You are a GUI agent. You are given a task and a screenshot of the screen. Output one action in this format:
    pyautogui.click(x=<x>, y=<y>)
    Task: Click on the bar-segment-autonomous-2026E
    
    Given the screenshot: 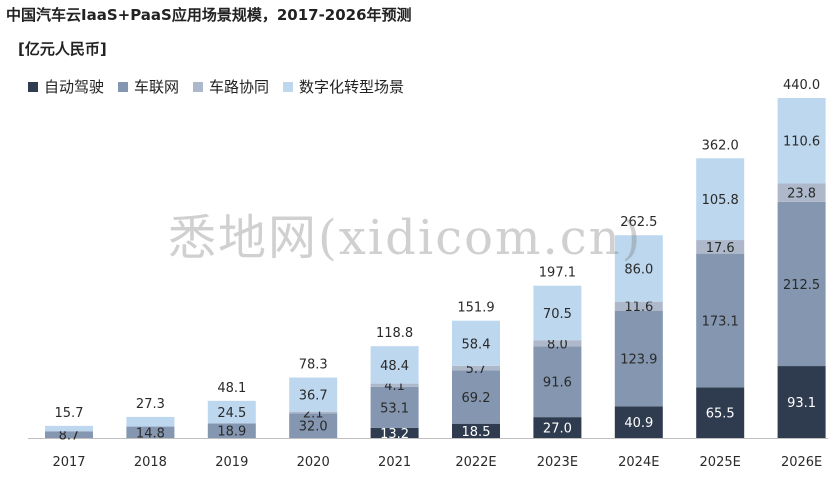 What is the action you would take?
    pyautogui.click(x=801, y=402)
    